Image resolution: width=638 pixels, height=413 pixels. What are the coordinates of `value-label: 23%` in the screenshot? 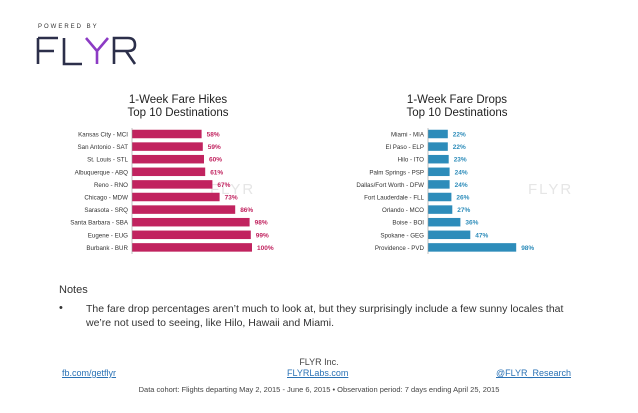 It's located at (460, 160).